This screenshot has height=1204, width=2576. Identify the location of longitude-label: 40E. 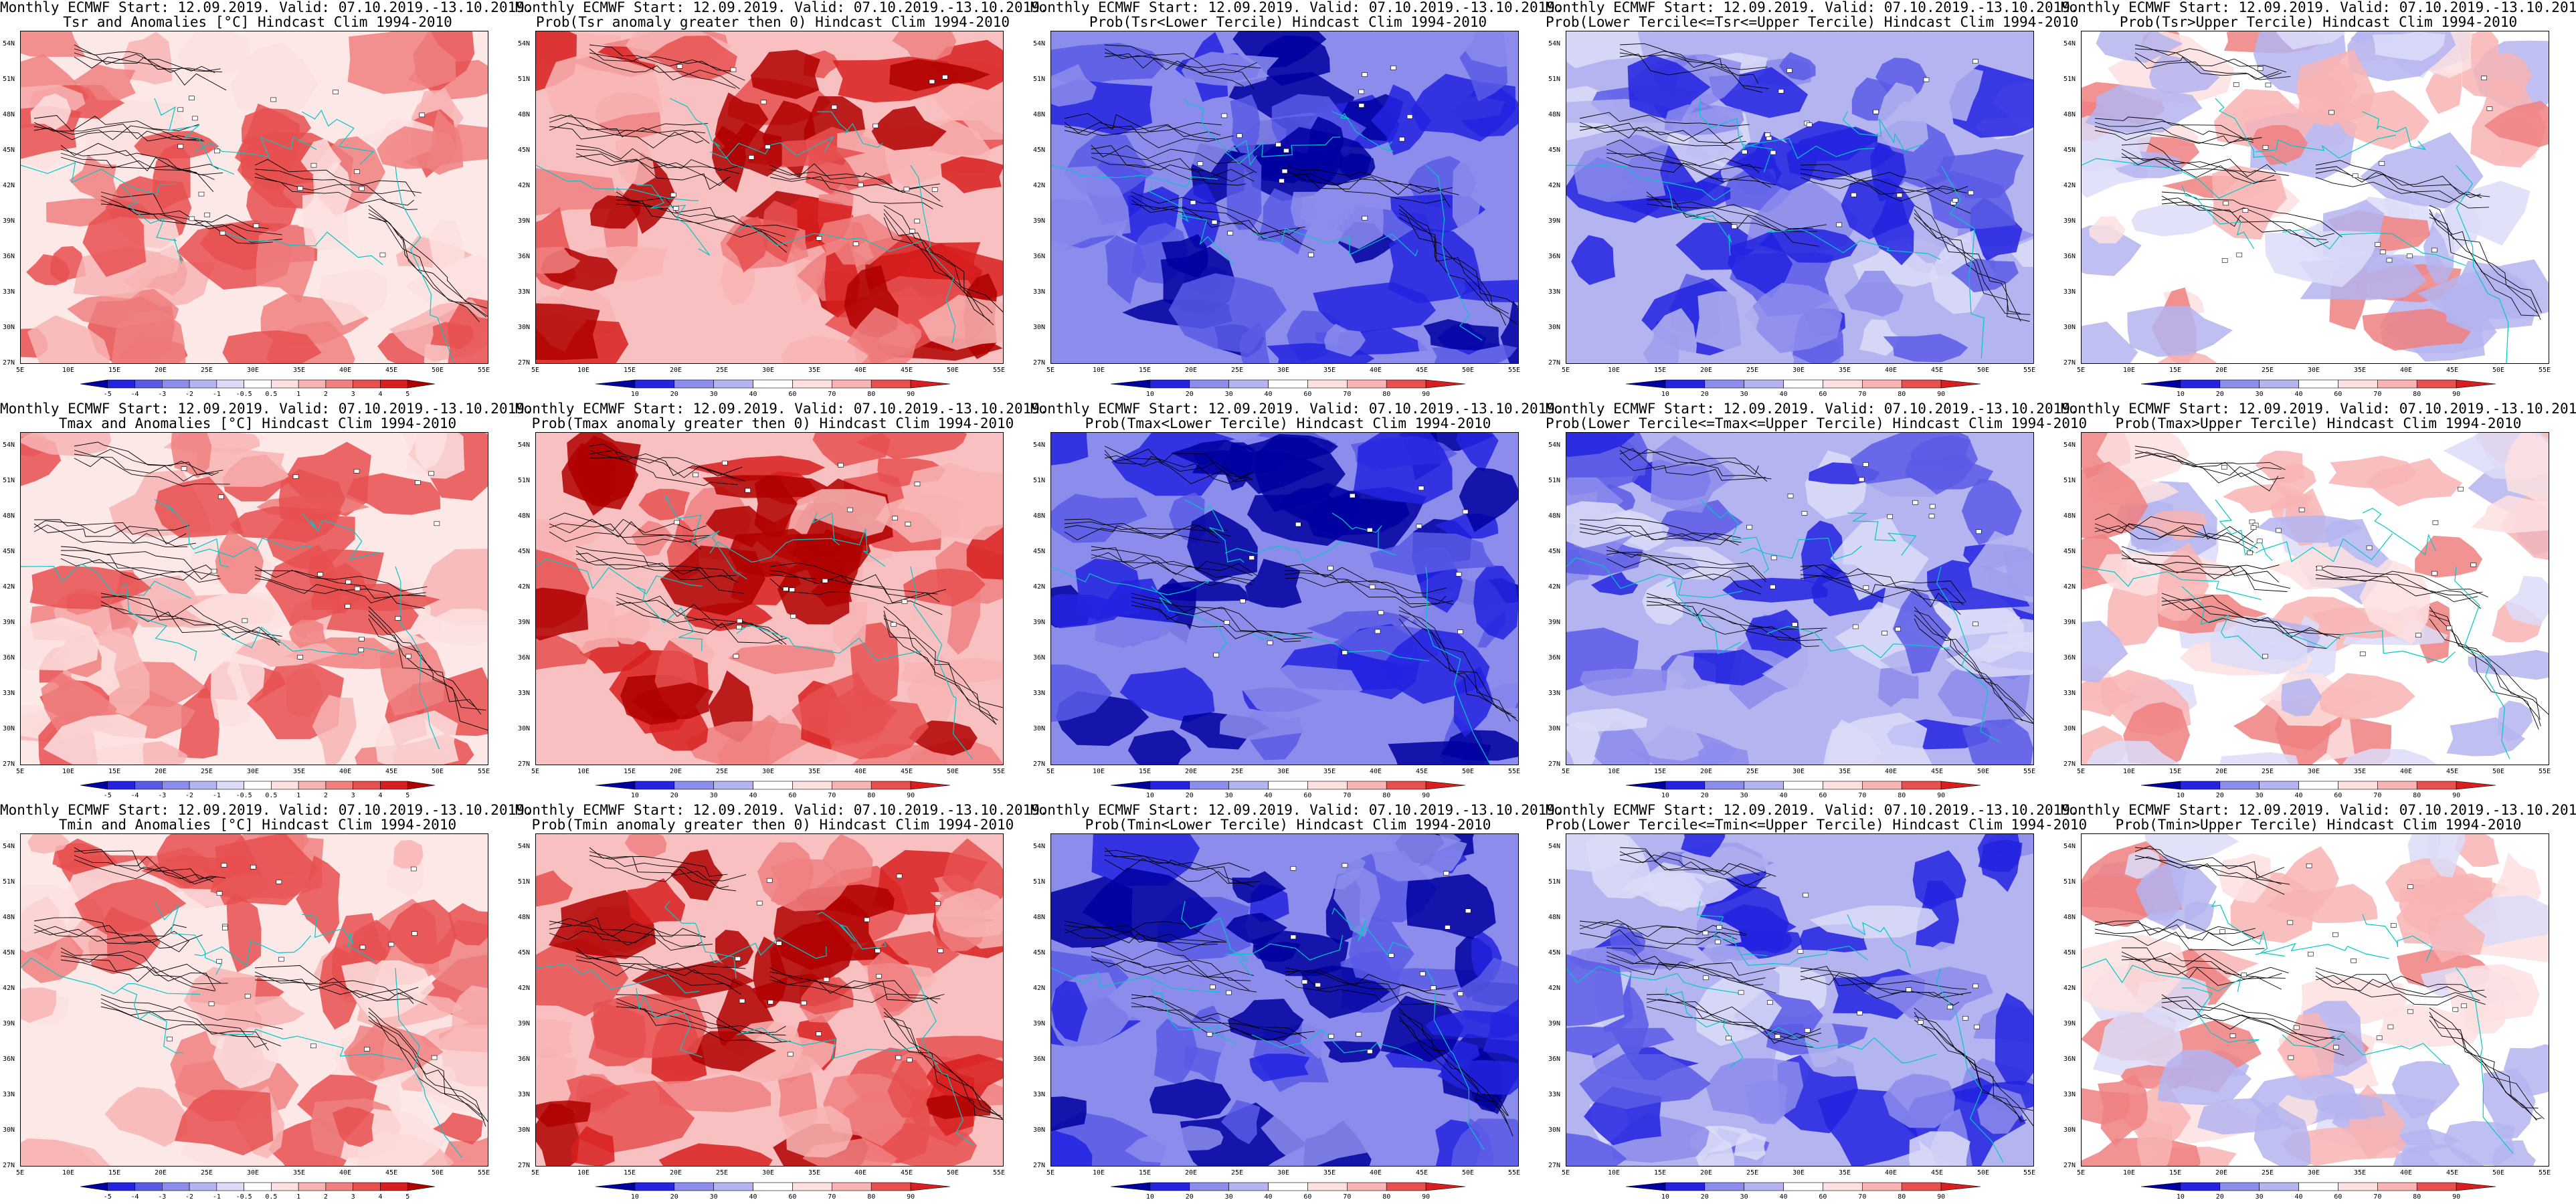
(2406, 370).